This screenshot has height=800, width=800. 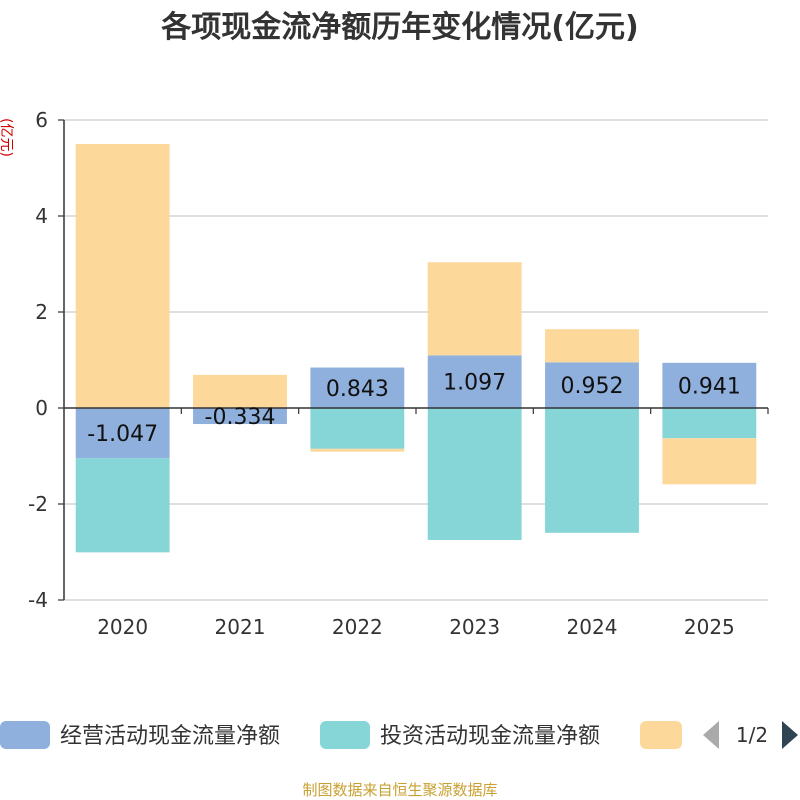 I want to click on bar-series0-2025, so click(x=709, y=385).